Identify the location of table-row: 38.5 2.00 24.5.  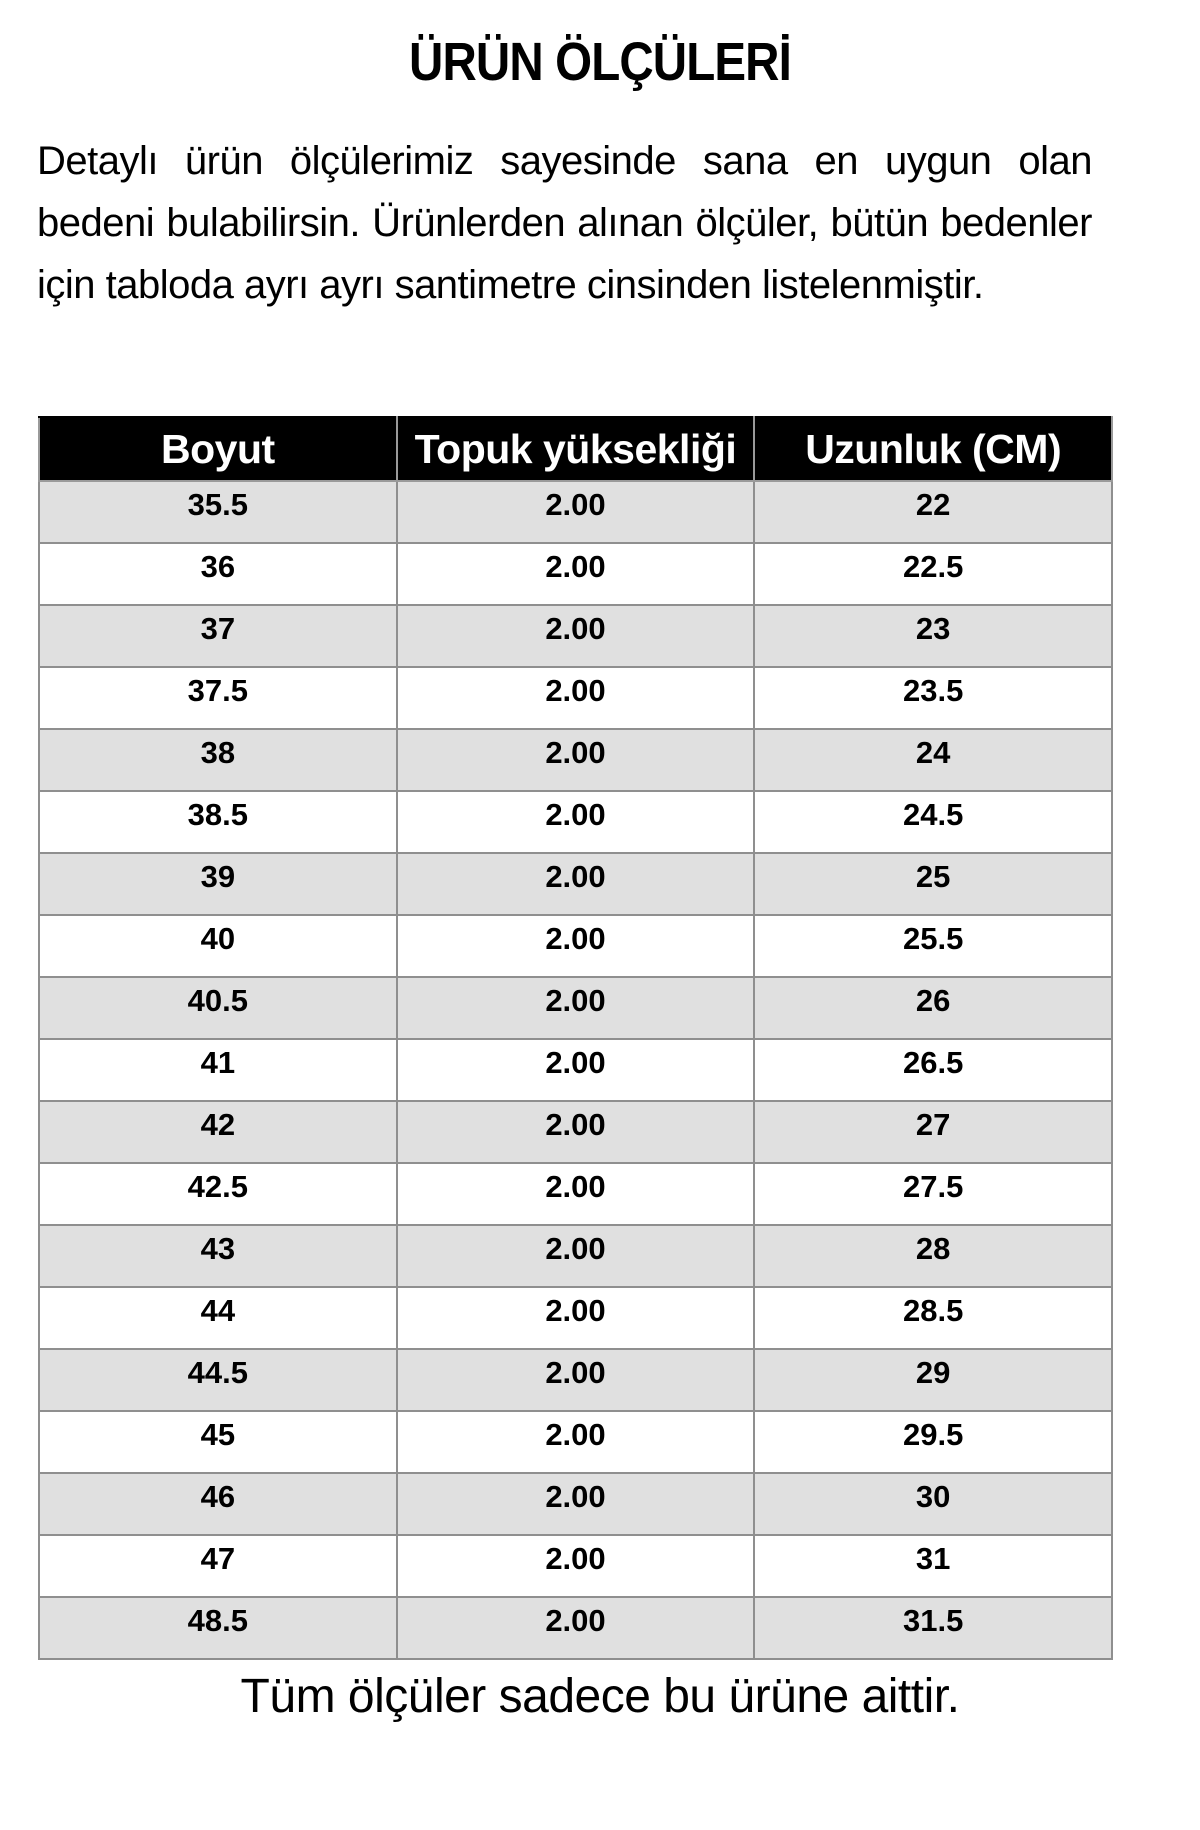
(575, 822).